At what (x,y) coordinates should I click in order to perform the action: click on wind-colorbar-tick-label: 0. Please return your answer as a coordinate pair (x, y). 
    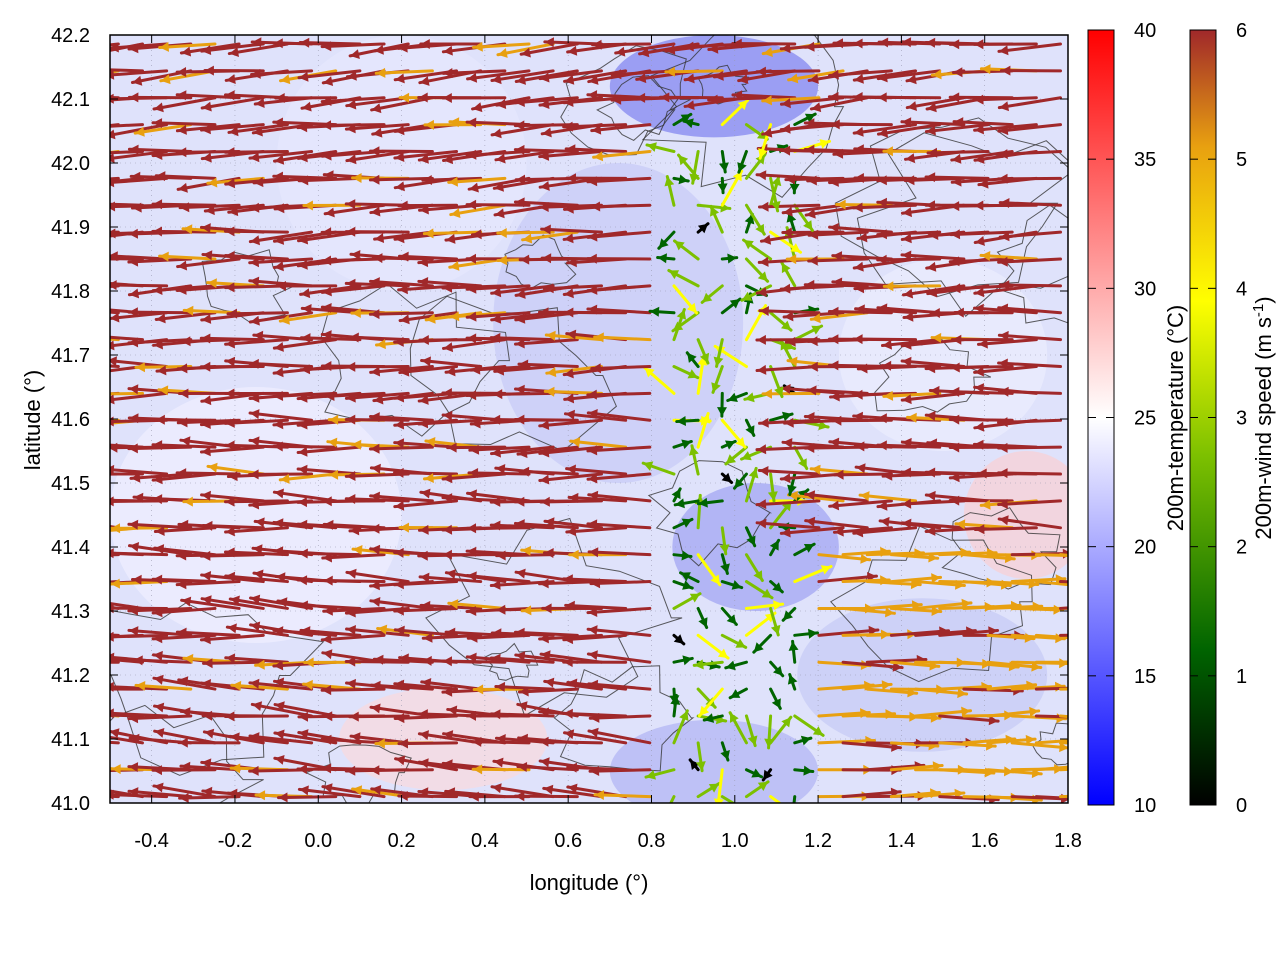
    Looking at the image, I should click on (1241, 806).